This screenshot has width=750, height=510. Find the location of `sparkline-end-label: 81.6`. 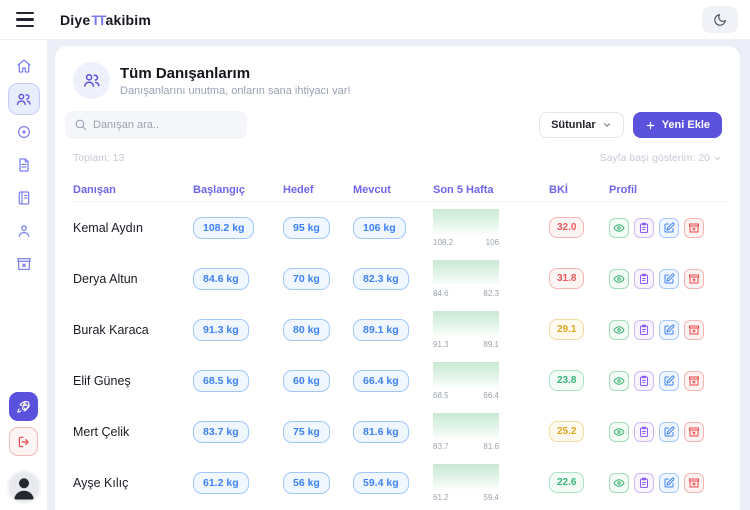

sparkline-end-label: 81.6 is located at coordinates (491, 446).